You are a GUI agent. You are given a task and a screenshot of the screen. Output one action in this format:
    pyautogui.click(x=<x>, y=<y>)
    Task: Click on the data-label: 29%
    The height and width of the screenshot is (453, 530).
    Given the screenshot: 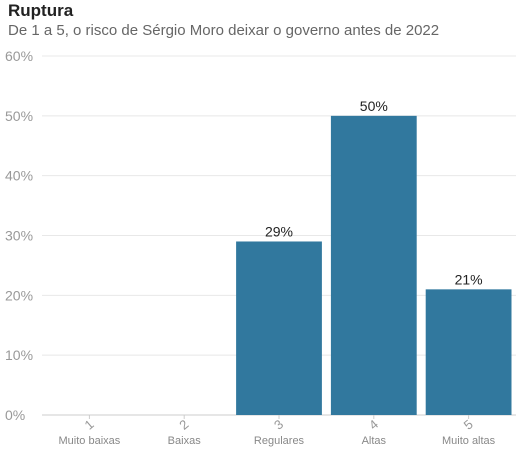 What is the action you would take?
    pyautogui.click(x=279, y=231)
    